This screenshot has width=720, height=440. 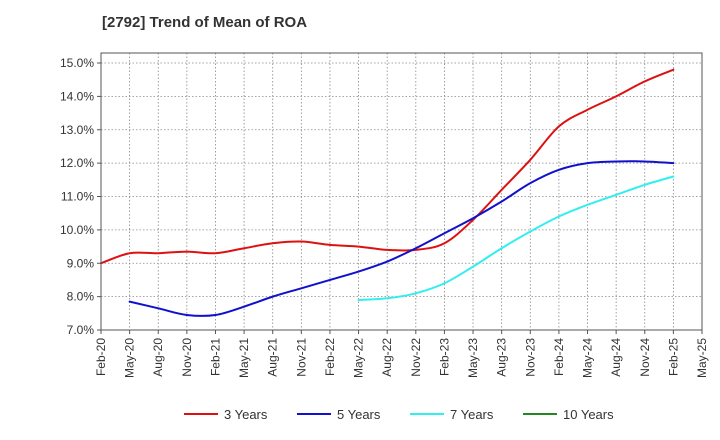 What do you see at coordinates (673, 357) in the screenshot?
I see `x-tick-label: Feb-25` at bounding box center [673, 357].